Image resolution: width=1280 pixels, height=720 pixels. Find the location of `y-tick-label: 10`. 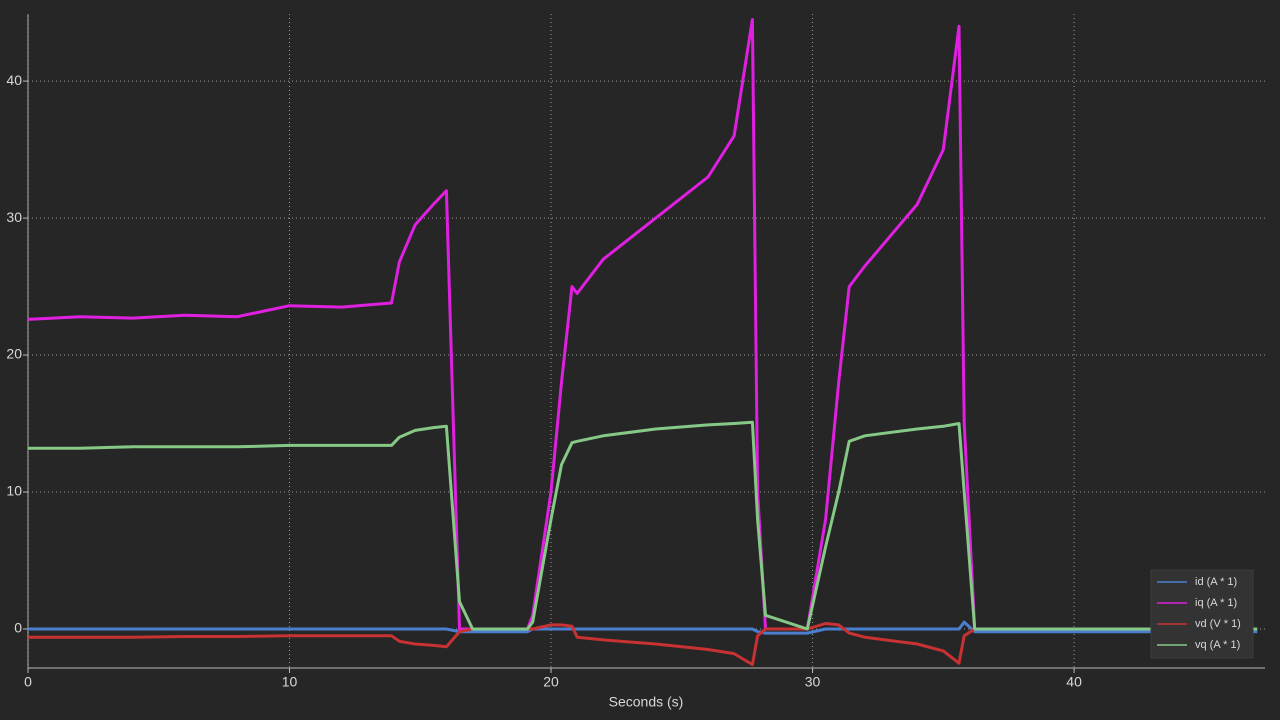

y-tick-label: 10 is located at coordinates (14, 491).